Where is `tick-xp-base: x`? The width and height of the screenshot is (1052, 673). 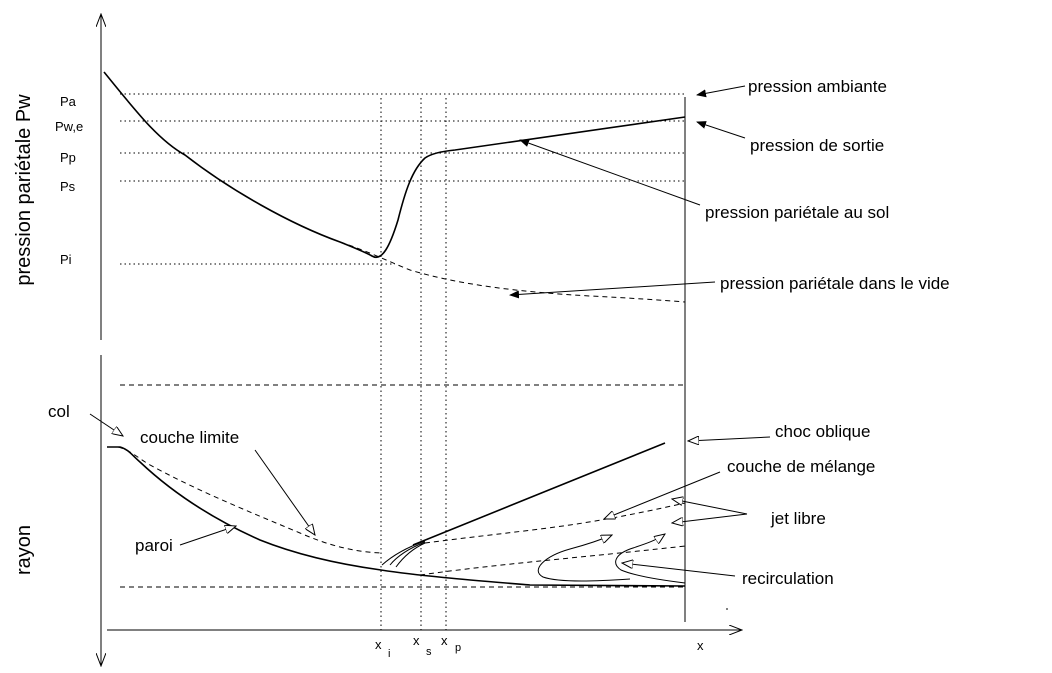
tick-xp-base: x is located at coordinates (444, 640).